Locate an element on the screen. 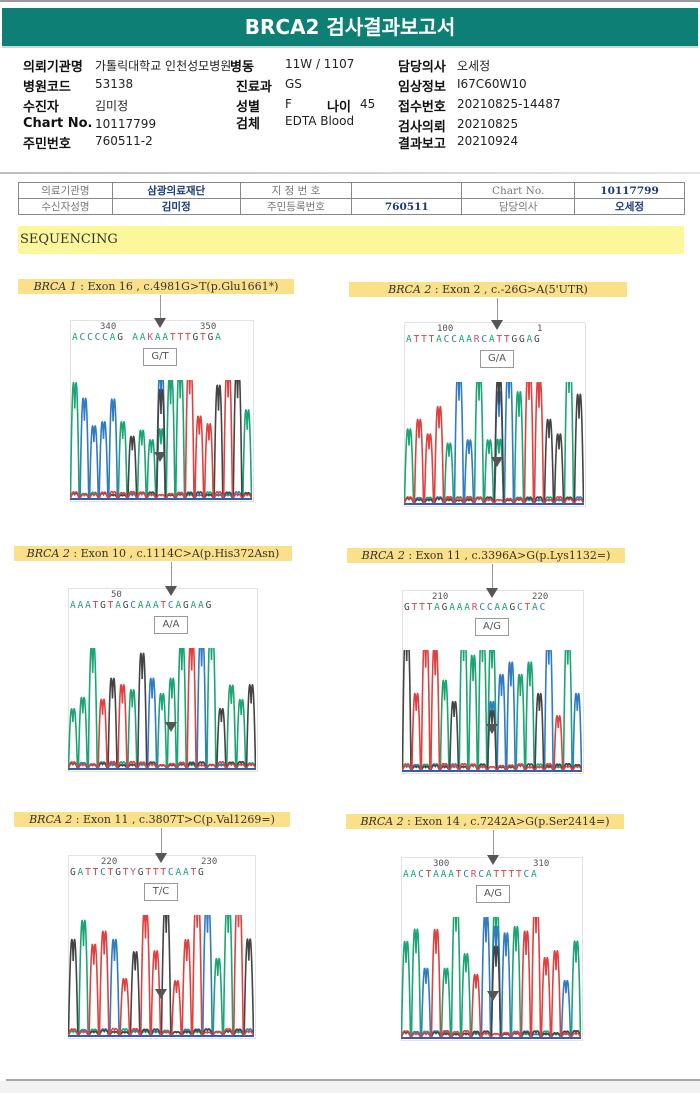 The height and width of the screenshot is (1093, 700). receipt-value: 20210825-14487 is located at coordinates (509, 104).